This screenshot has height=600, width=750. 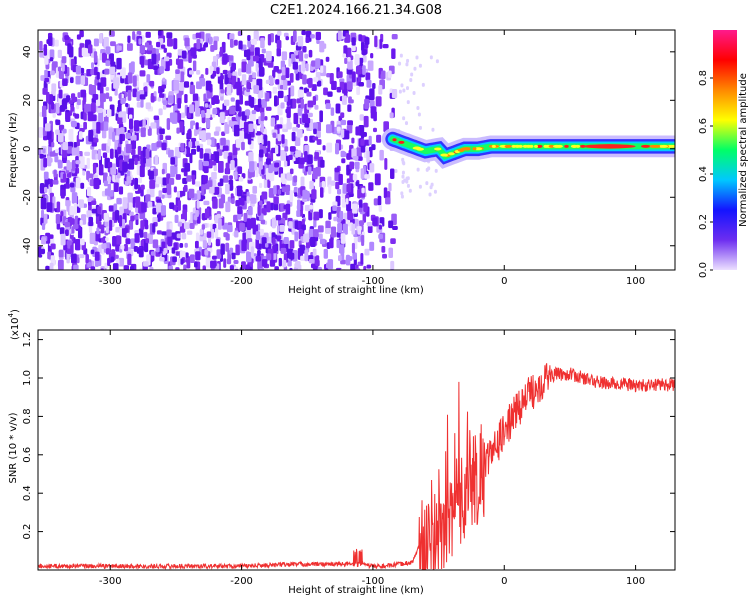 I want to click on y-tick-label: 0.6, so click(x=27, y=455).